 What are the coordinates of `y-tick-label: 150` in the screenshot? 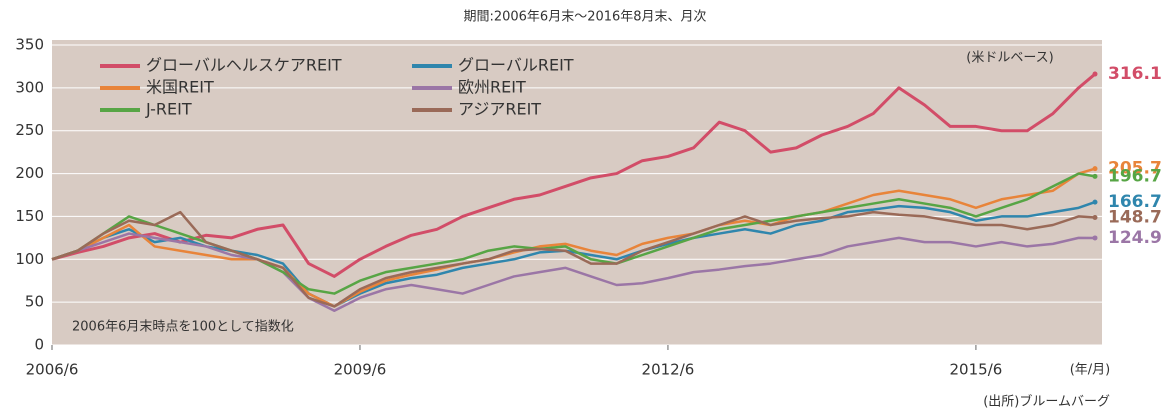 It's located at (29, 216).